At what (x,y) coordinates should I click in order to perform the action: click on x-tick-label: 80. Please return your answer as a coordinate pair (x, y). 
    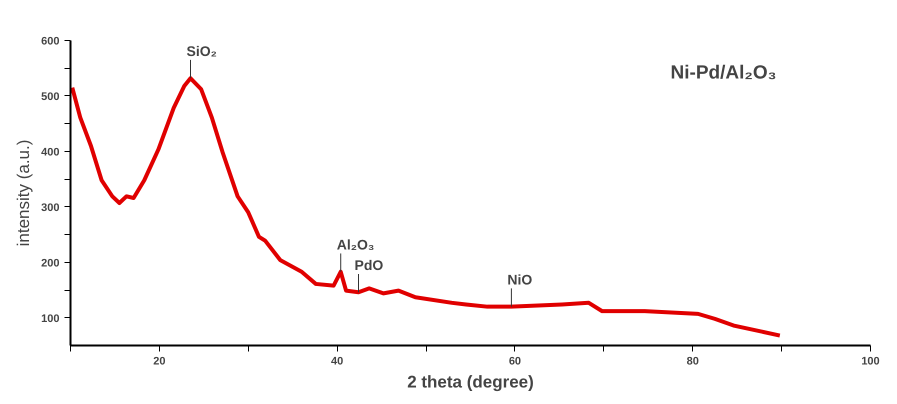
    Looking at the image, I should click on (692, 362).